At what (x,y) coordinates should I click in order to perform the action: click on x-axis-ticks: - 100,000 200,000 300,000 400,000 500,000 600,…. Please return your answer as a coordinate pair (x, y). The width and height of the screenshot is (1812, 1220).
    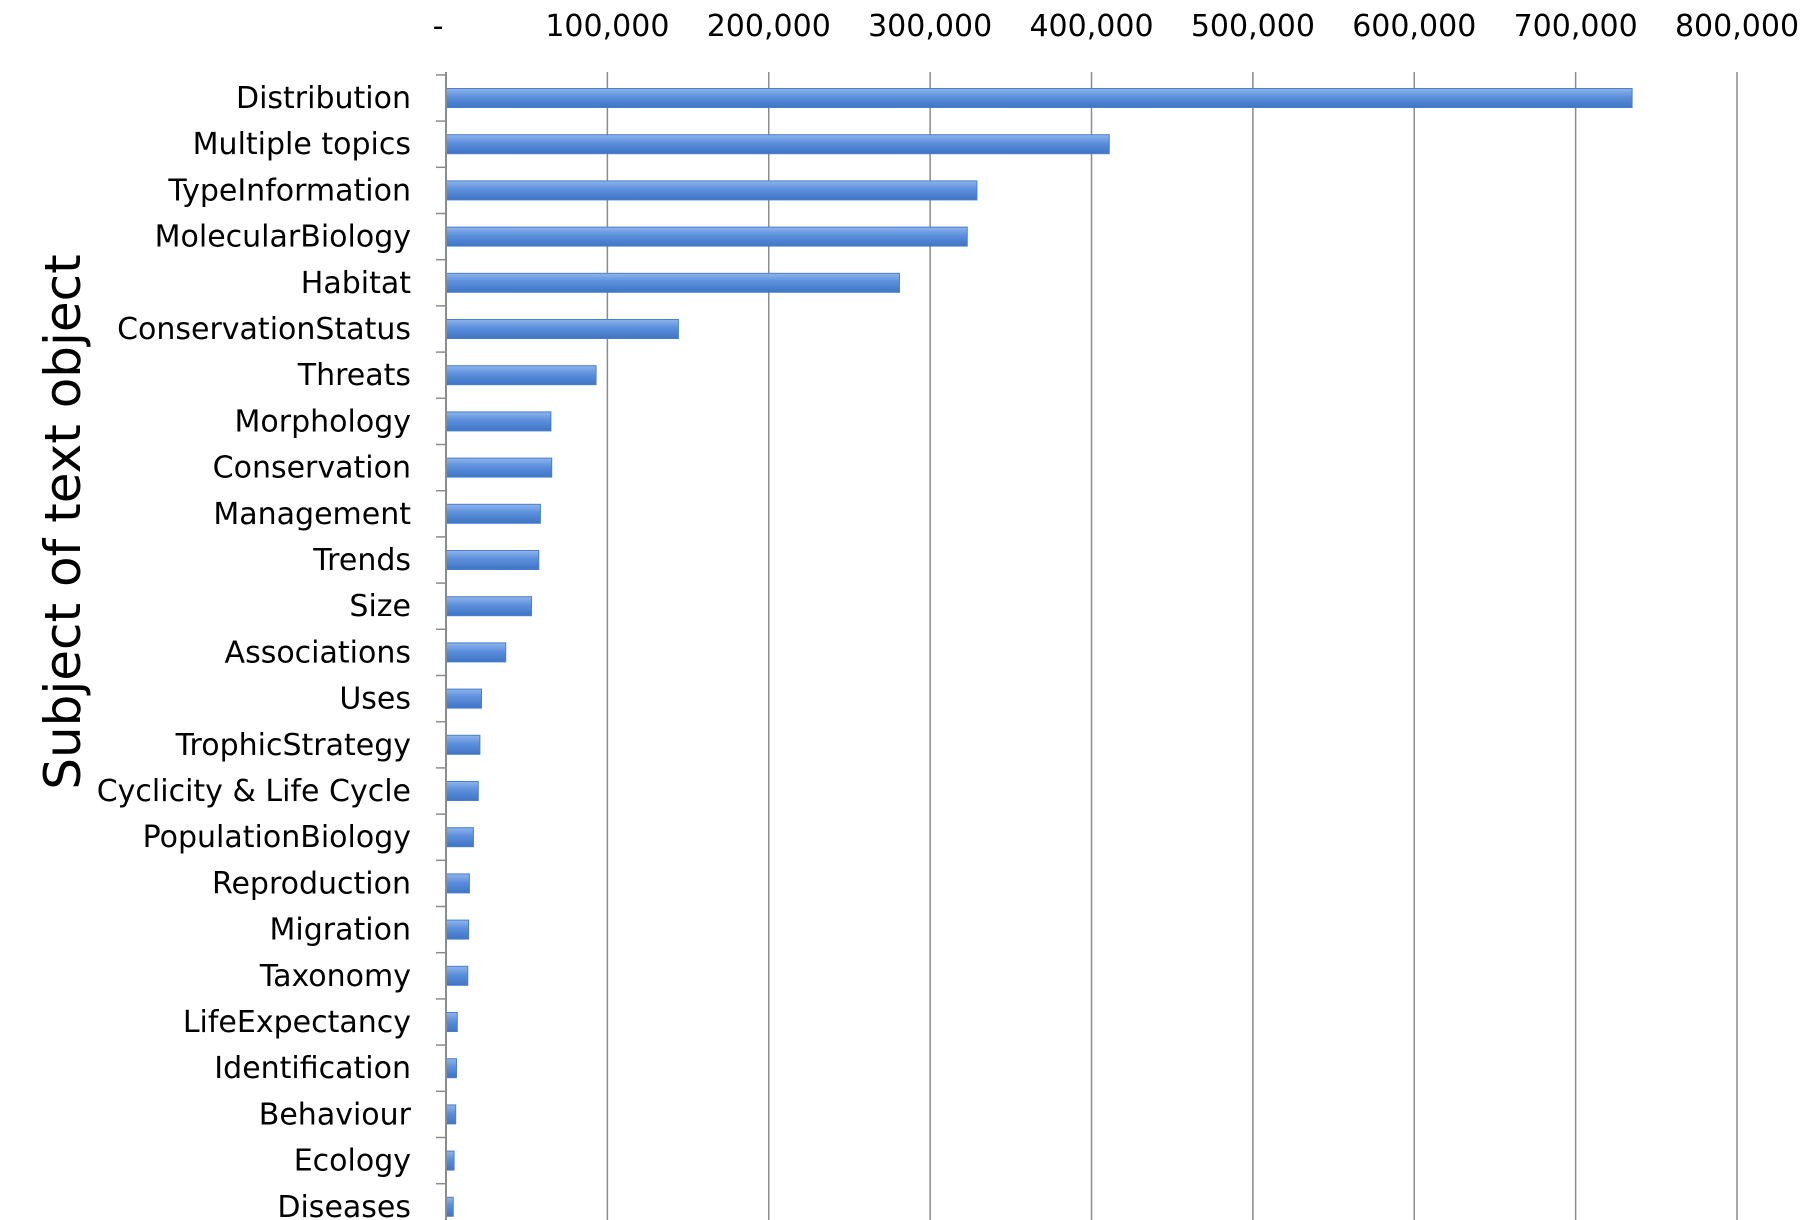
    Looking at the image, I should click on (1116, 26).